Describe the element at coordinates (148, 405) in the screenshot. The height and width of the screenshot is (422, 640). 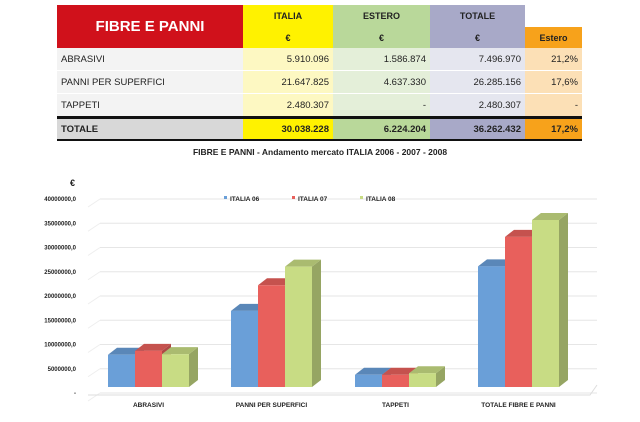
I see `x-tick-label: ABRASIVI` at that location.